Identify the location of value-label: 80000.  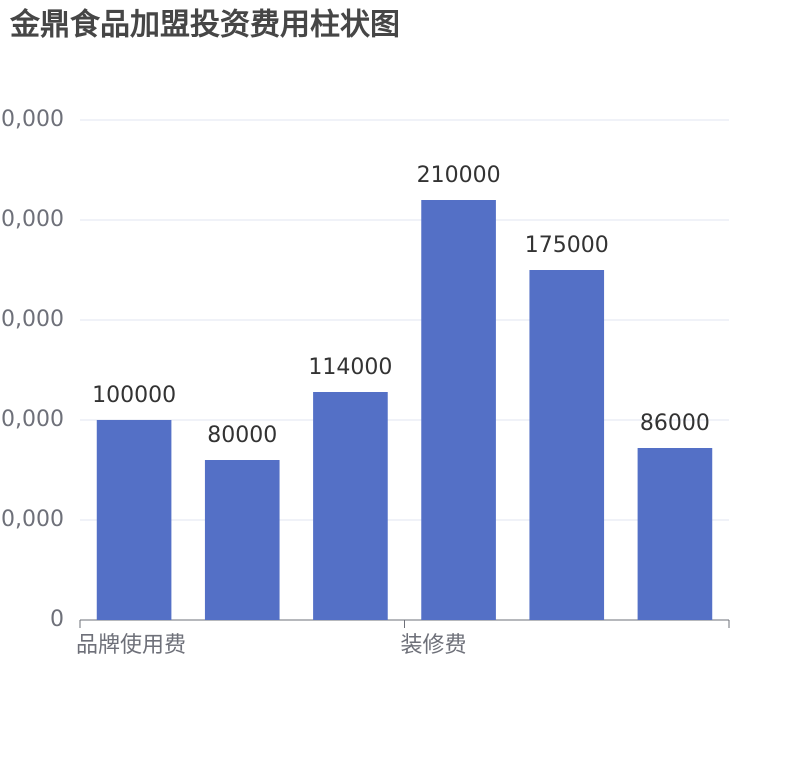
(242, 435).